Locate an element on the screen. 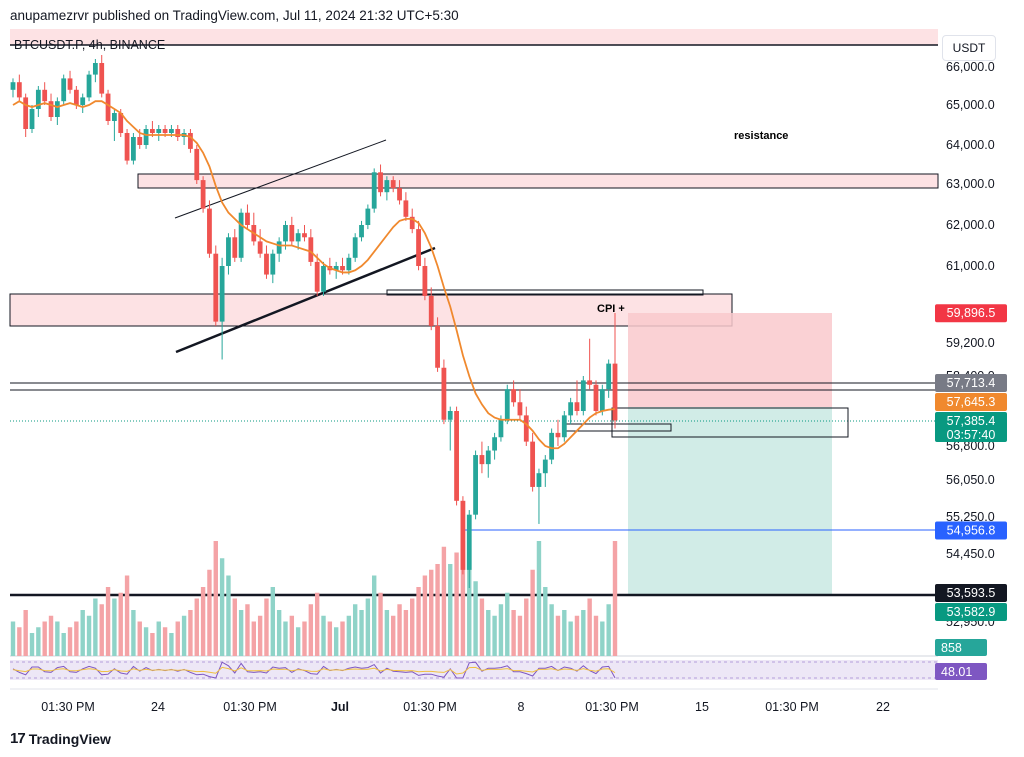  y-tick-label: 66,000.0 is located at coordinates (970, 67).